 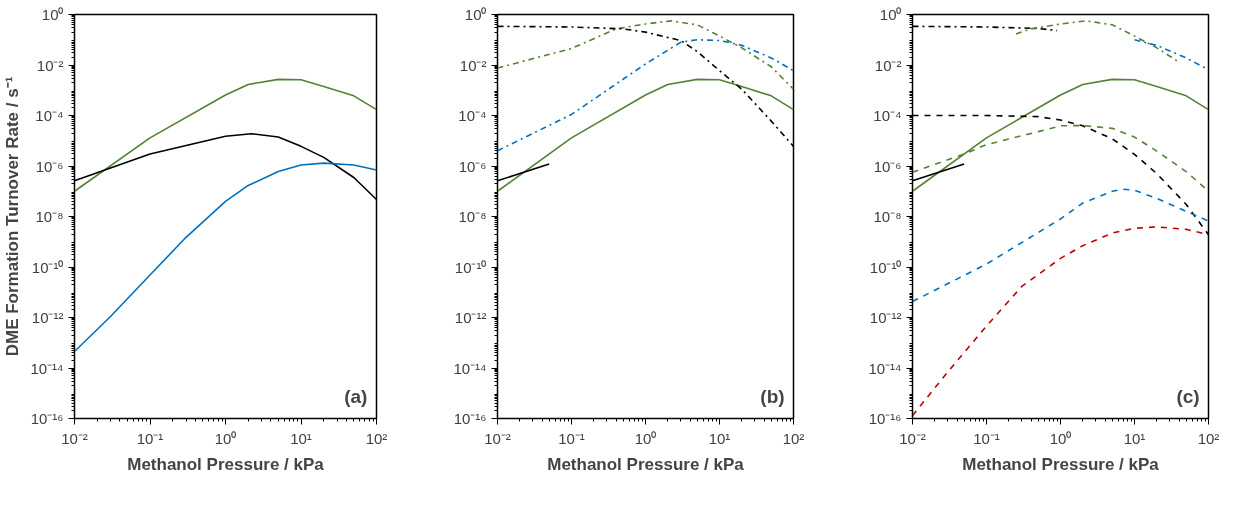 What do you see at coordinates (356, 397) in the screenshot?
I see `annotation: (a)` at bounding box center [356, 397].